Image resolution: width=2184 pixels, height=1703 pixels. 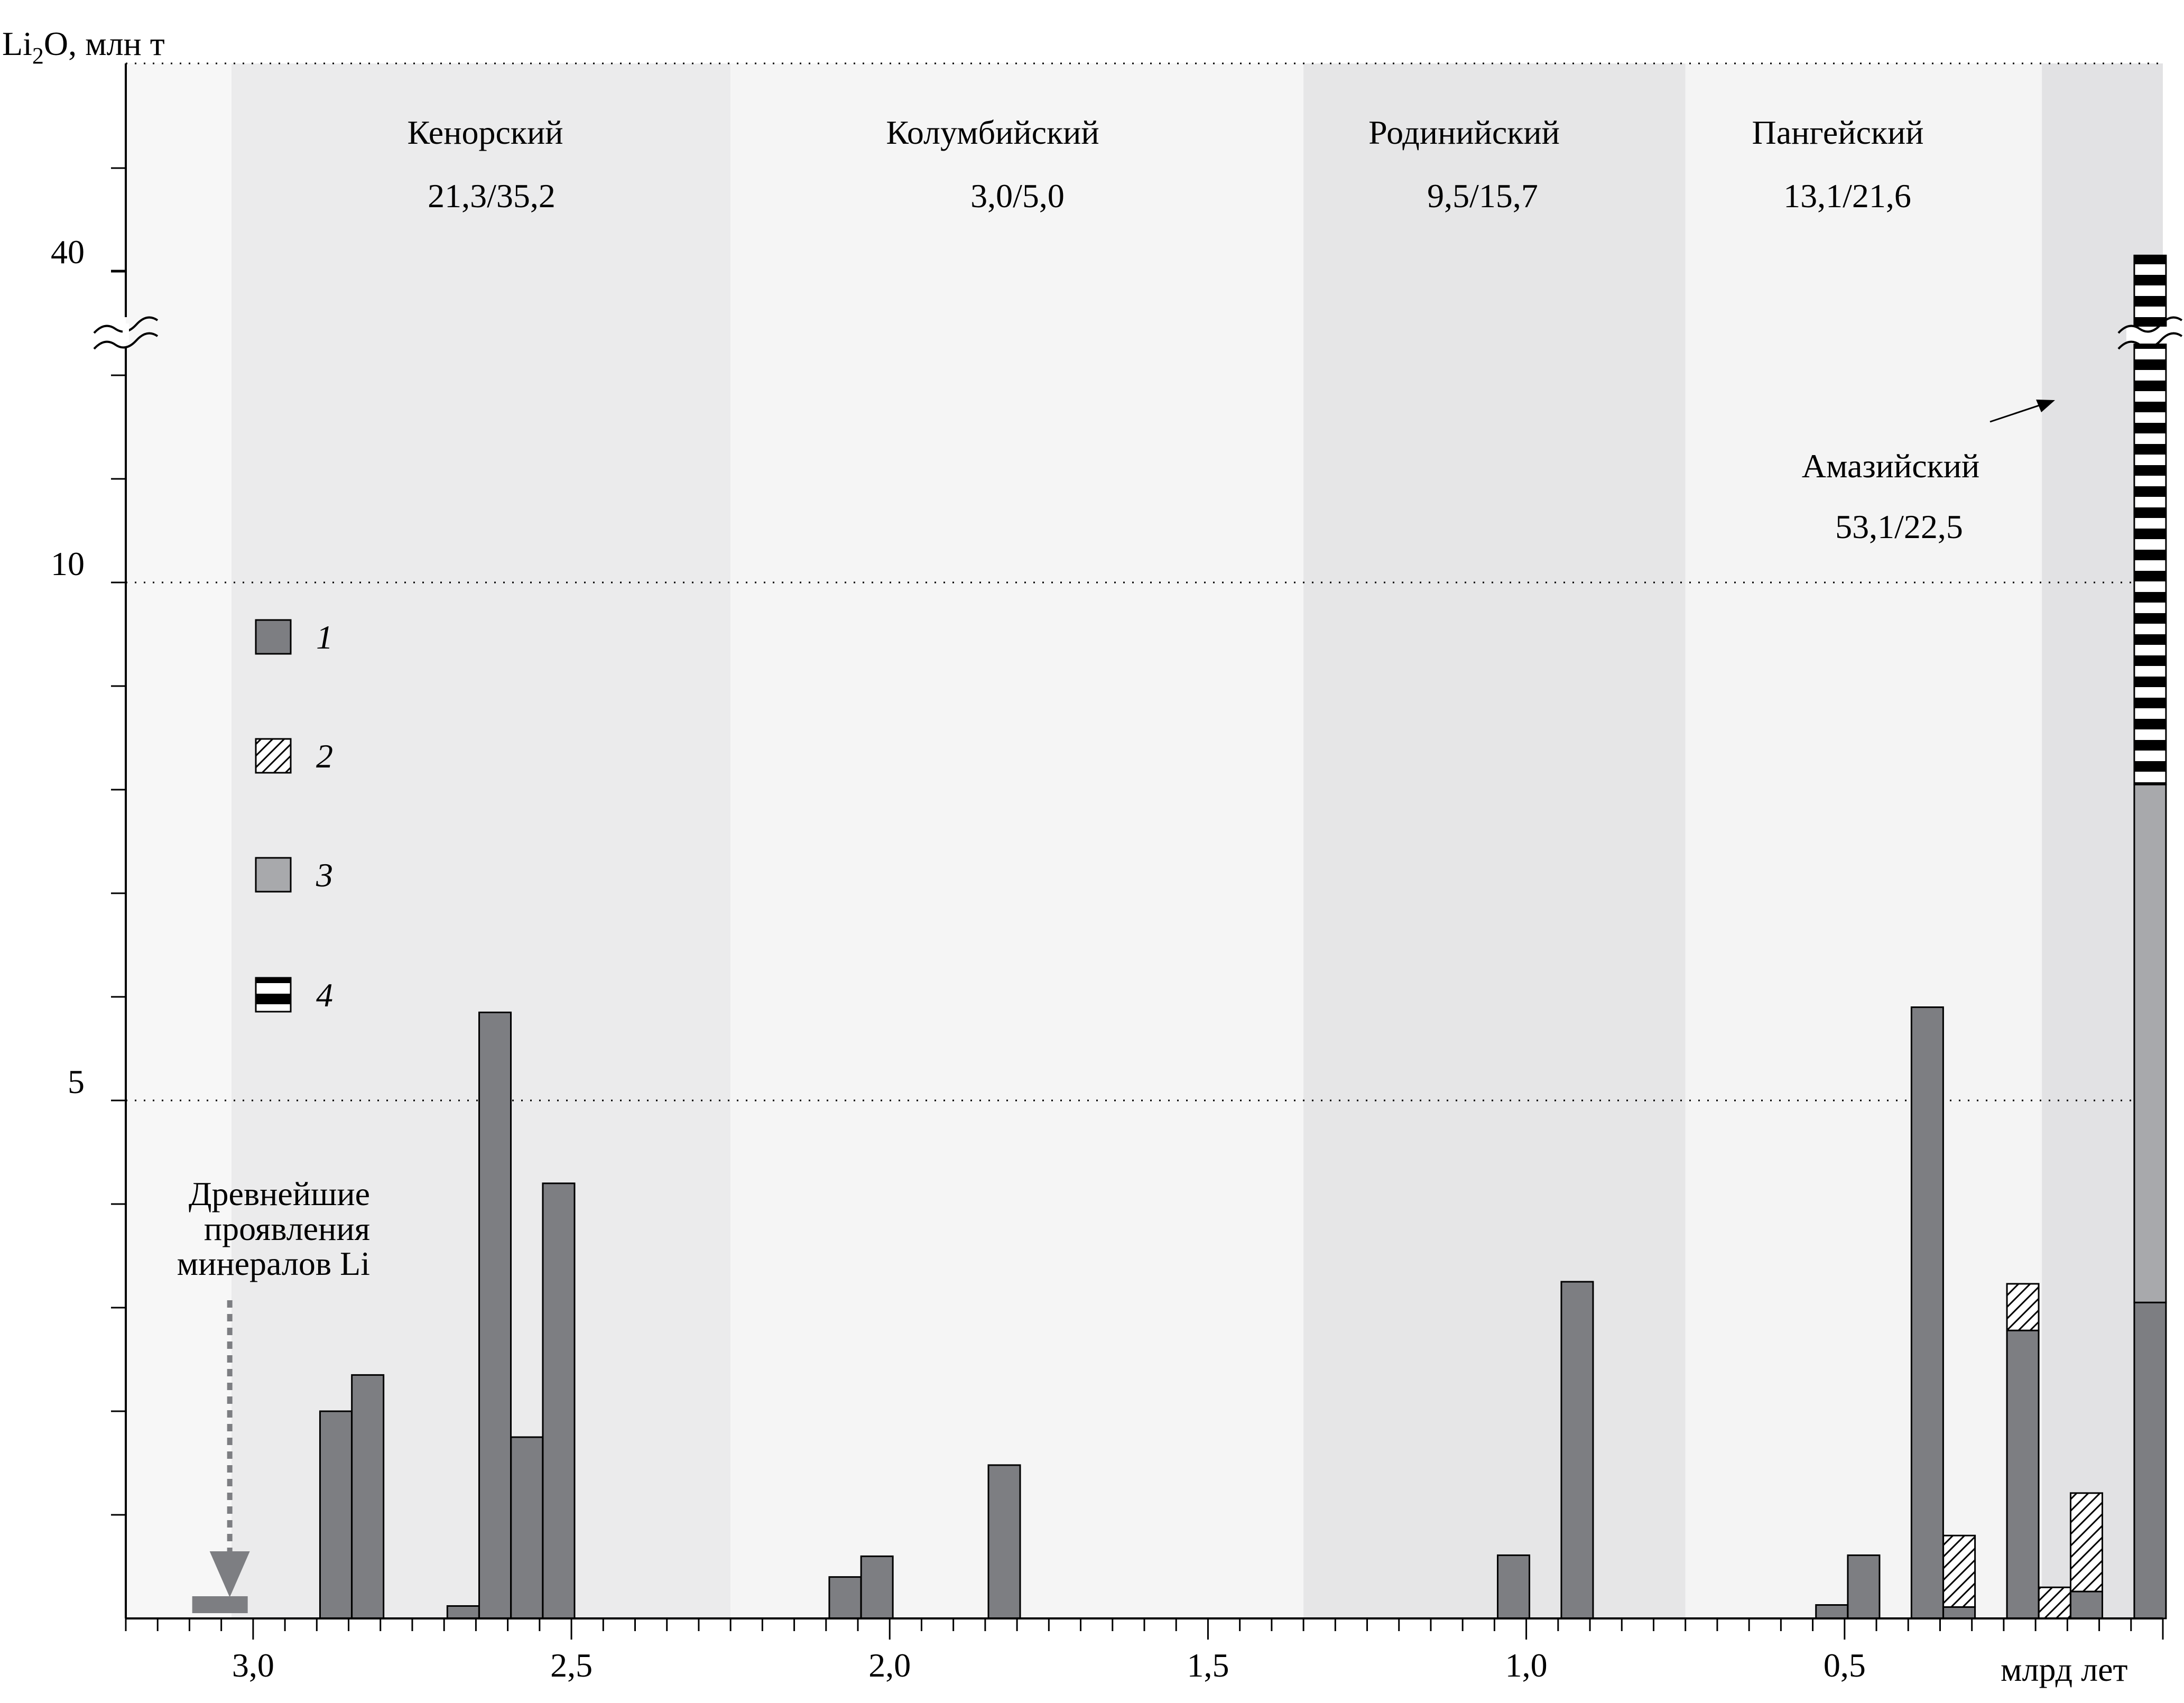 What do you see at coordinates (2054, 1602) in the screenshot?
I see `bar-16-s2` at bounding box center [2054, 1602].